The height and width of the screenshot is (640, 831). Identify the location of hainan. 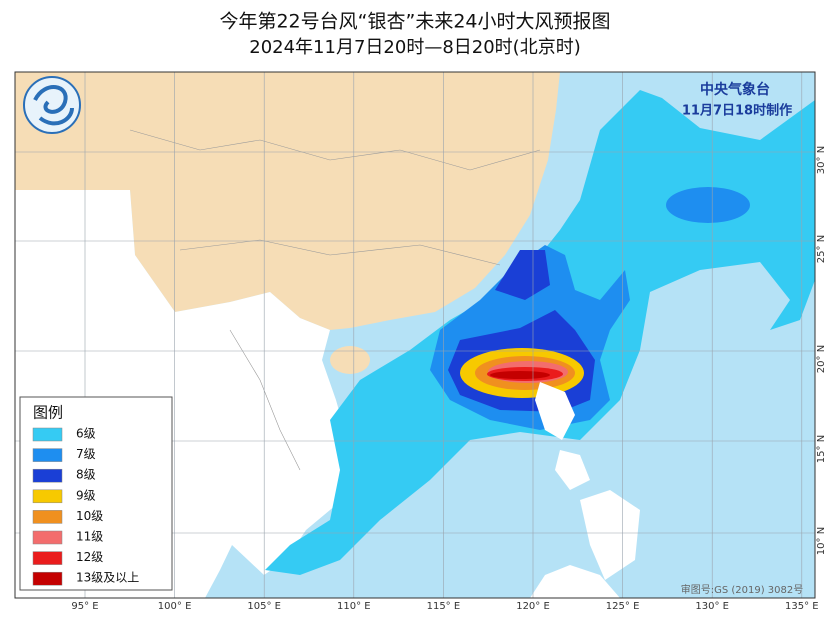
(350, 360).